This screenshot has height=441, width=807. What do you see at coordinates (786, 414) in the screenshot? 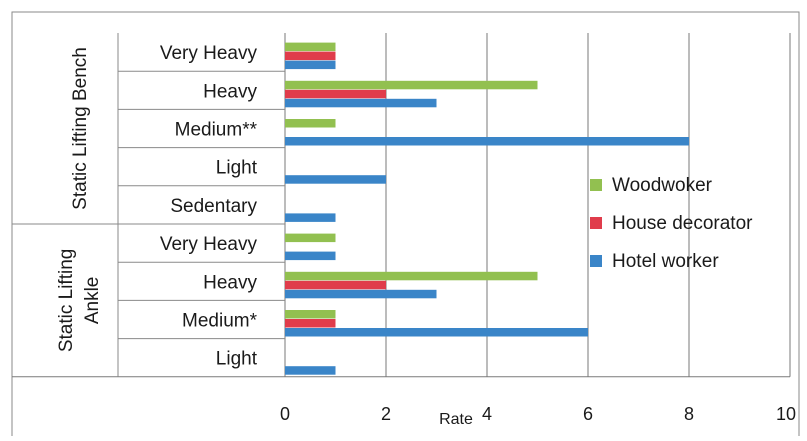
I see `x-tick-label: 10` at bounding box center [786, 414].